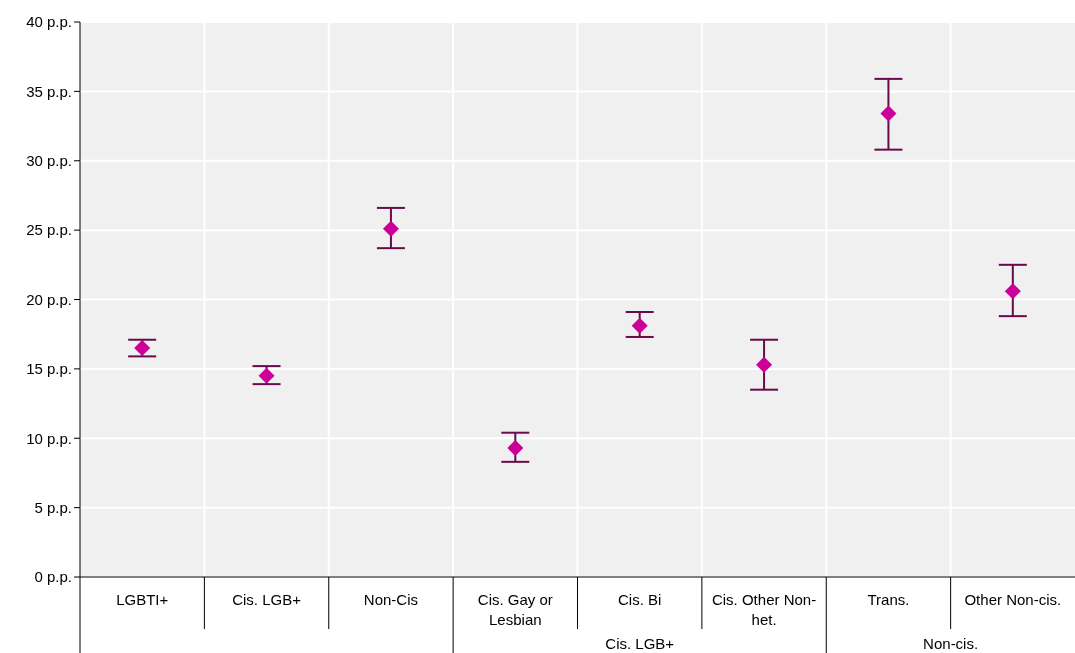  Describe the element at coordinates (49, 299) in the screenshot. I see `y-tick-label: 20 p.p.` at that location.